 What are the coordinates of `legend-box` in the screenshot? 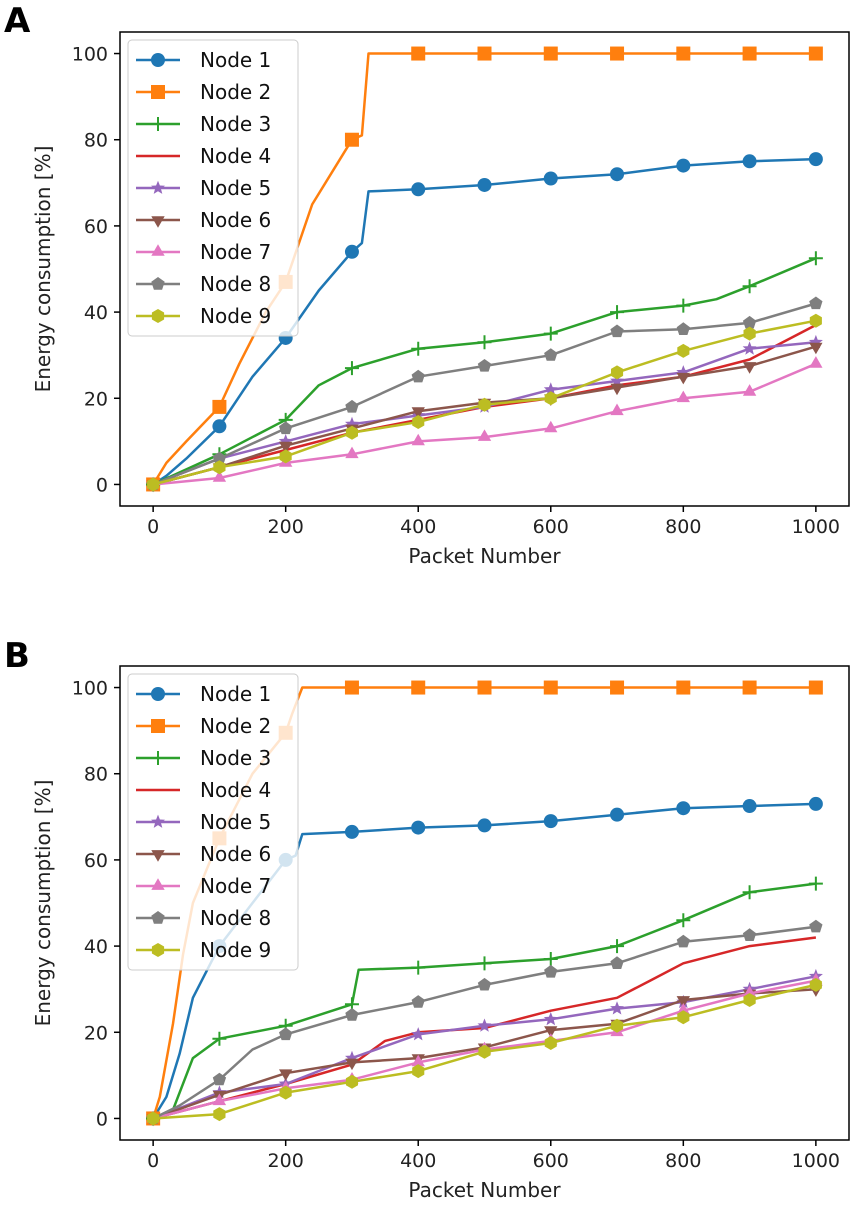 It's located at (213, 188).